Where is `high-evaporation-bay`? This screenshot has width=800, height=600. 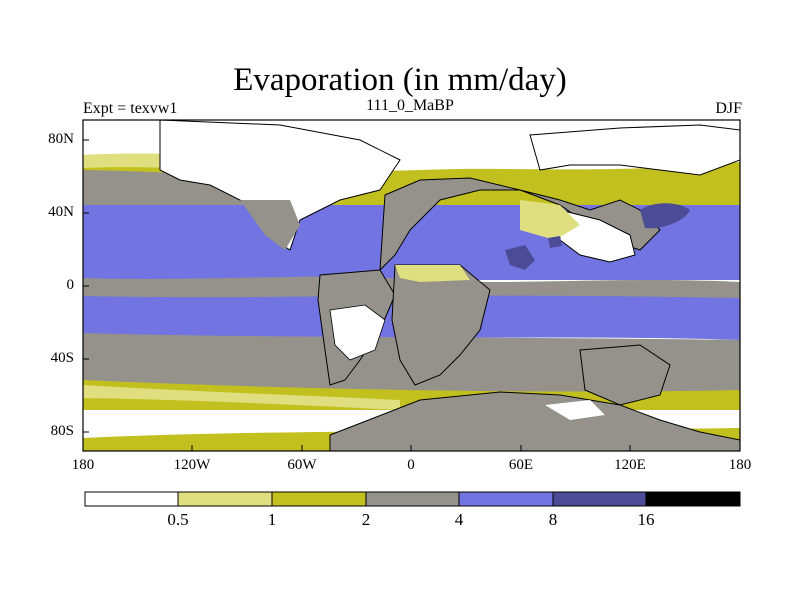
high-evaporation-bay is located at coordinates (555, 242).